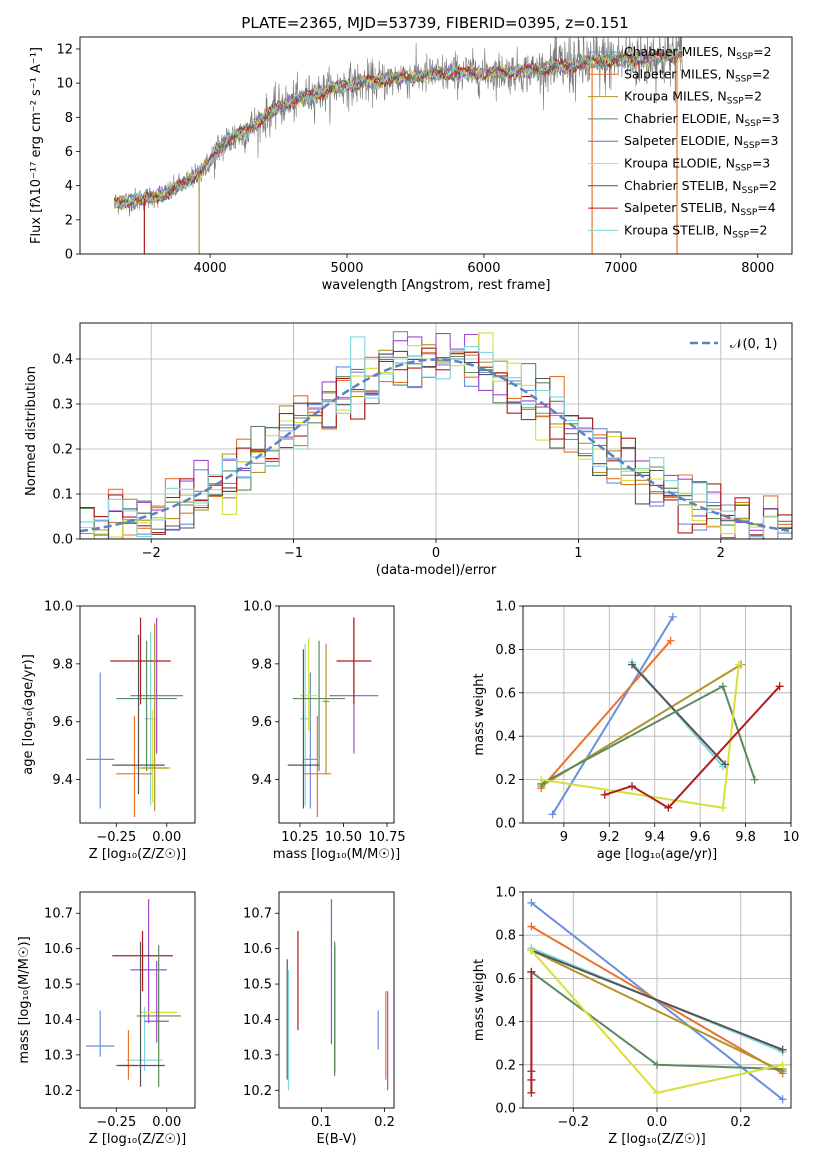 The width and height of the screenshot is (819, 1170). I want to click on y-tick-label: 0.3, so click(62, 405).